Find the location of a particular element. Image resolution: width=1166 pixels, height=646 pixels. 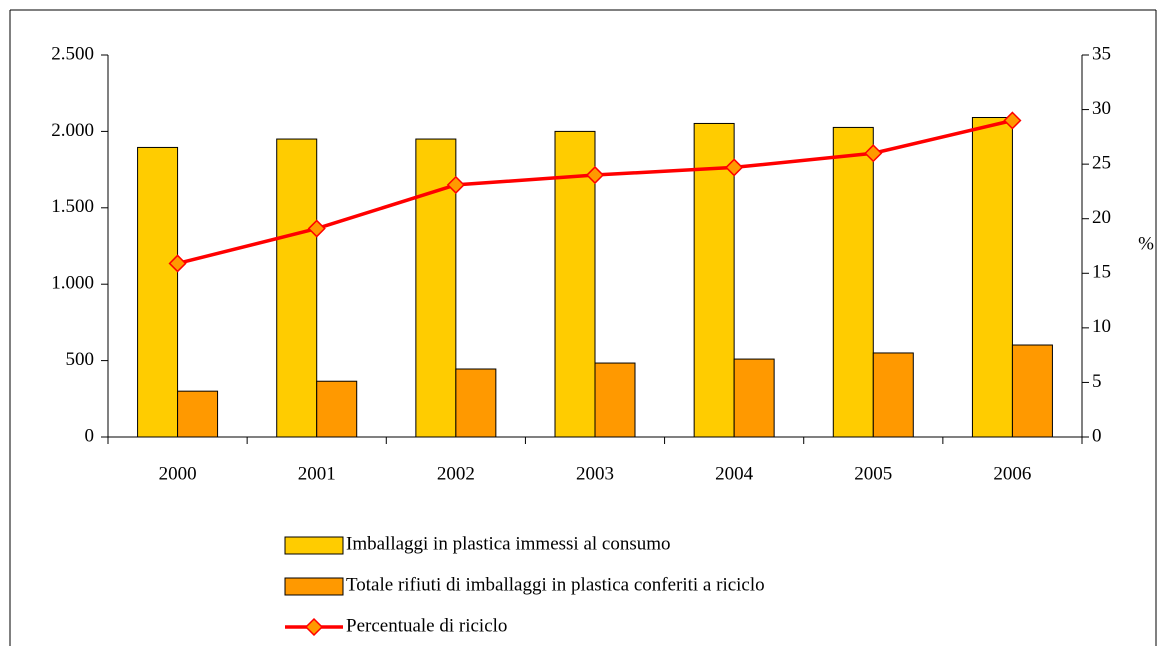

y-tick-label: 500 is located at coordinates (80, 359).